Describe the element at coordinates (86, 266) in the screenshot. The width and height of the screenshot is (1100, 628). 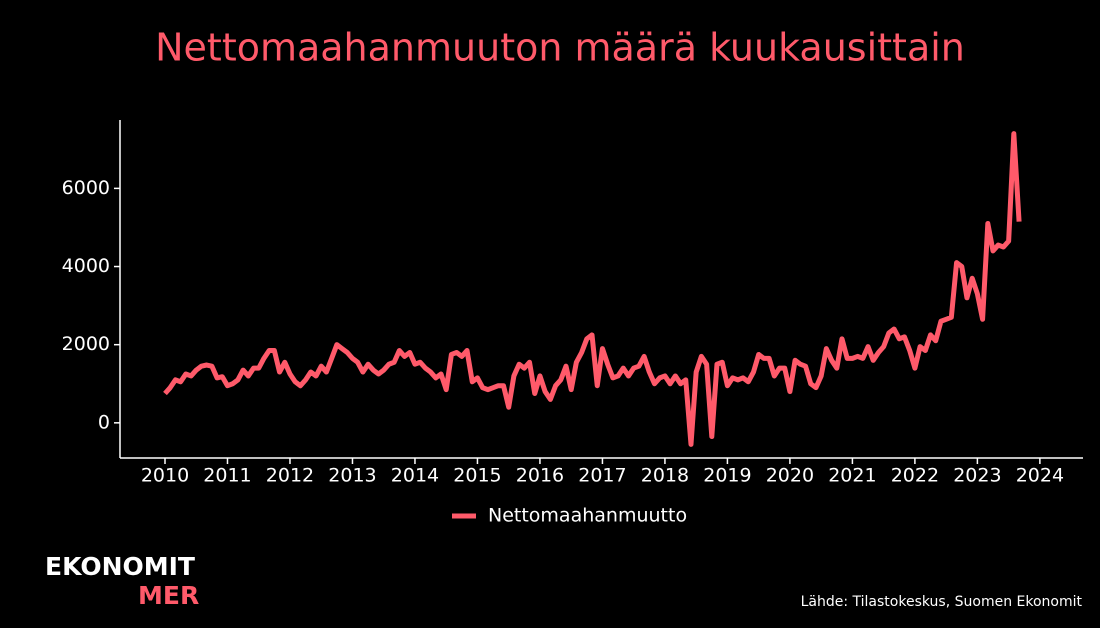
I see `y-tick-label: 4000` at that location.